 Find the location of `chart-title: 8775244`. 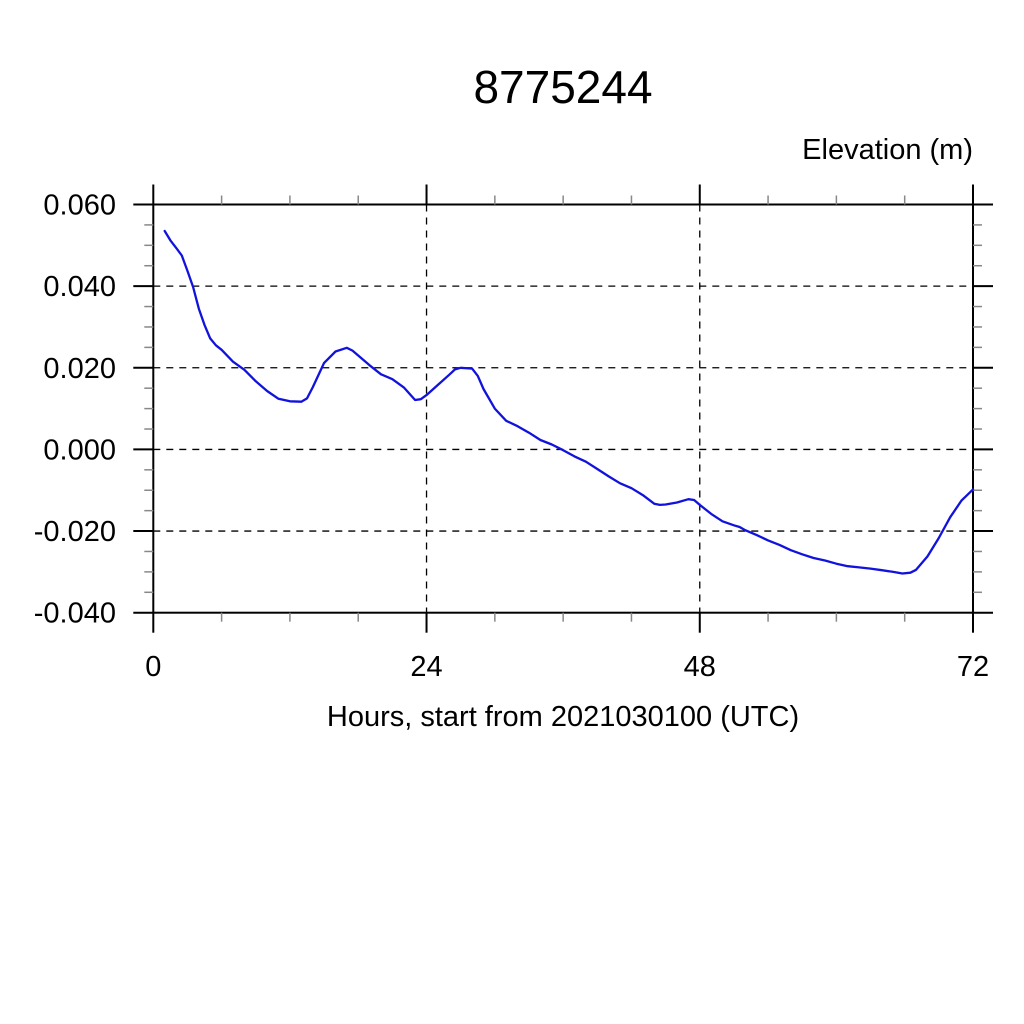

chart-title: 8775244 is located at coordinates (563, 87).